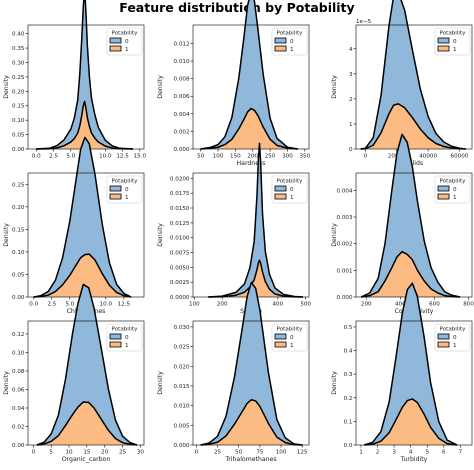 This screenshot has height=470, width=474. What do you see at coordinates (36, 157) in the screenshot?
I see `x-tick-label: 0.0` at bounding box center [36, 157].